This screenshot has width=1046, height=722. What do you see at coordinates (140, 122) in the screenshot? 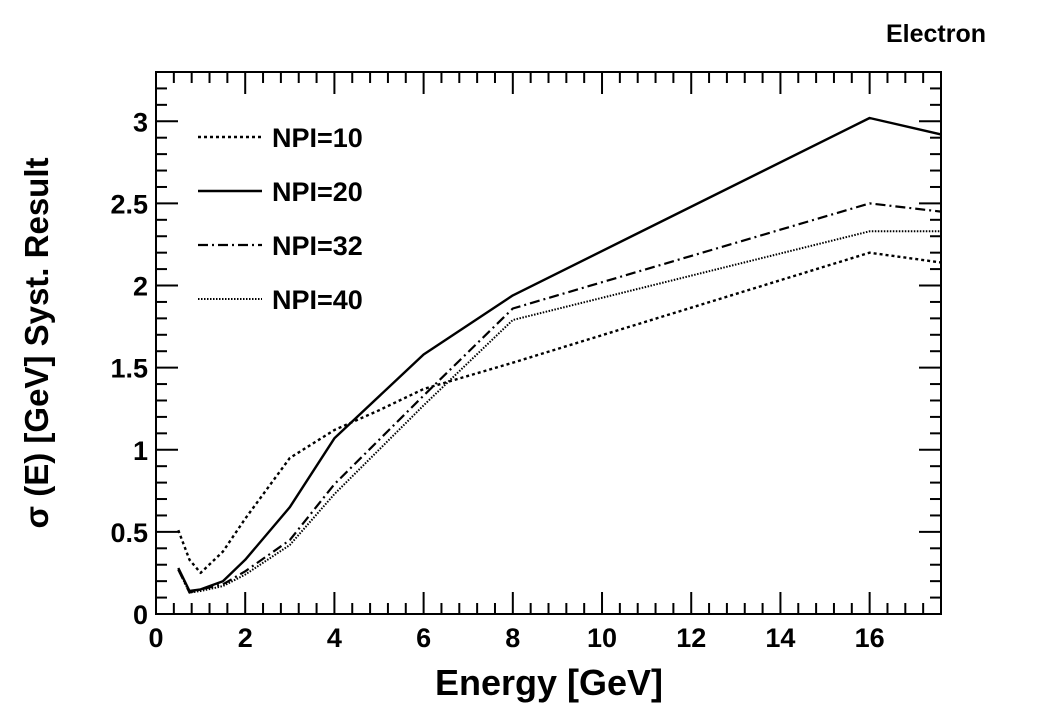
I see `y-tick-label: 3` at bounding box center [140, 122].